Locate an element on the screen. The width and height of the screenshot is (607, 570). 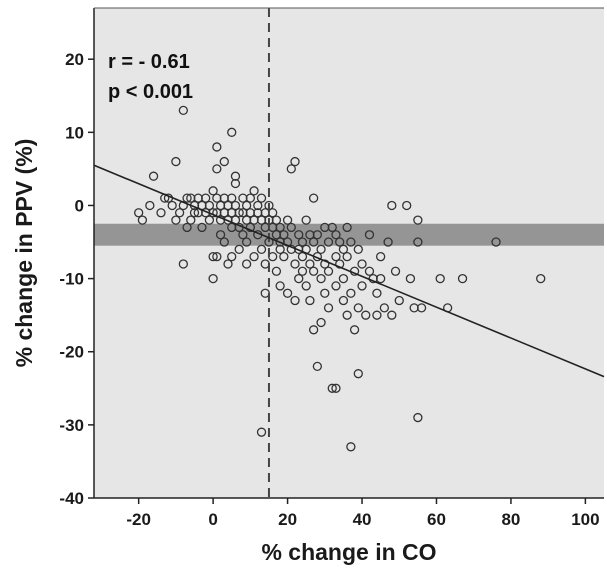
correlation-annotation: r = - 0.61 is located at coordinates (149, 62).